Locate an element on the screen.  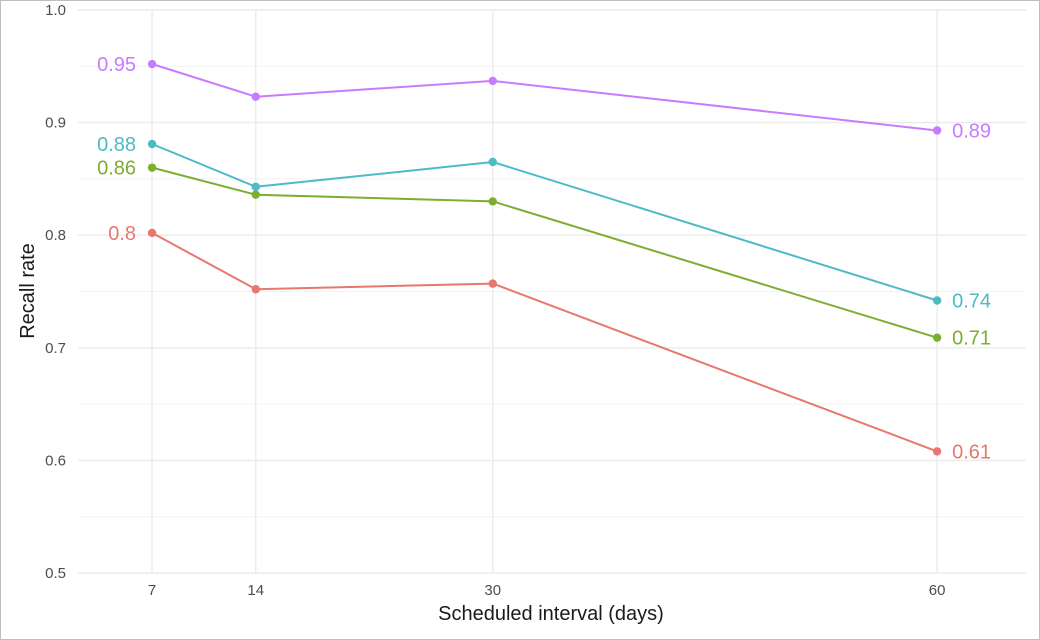
series-end-label: 0.61 is located at coordinates (971, 452).